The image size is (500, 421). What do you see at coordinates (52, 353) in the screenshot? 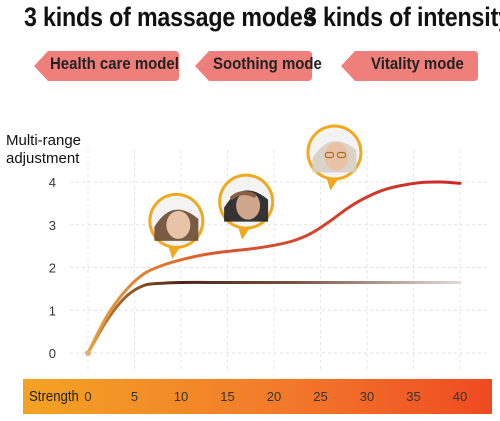
I see `y-tick-label: 0` at bounding box center [52, 353].